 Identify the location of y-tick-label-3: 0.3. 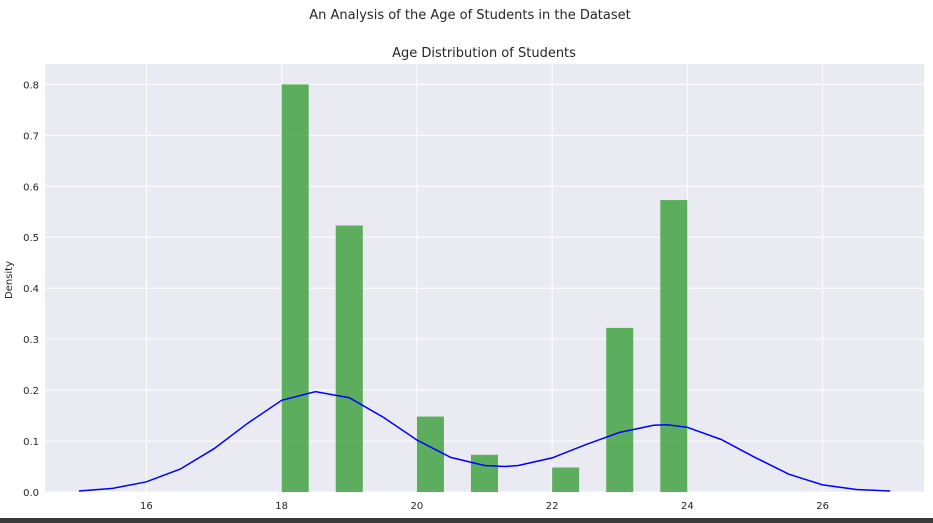
(31, 340).